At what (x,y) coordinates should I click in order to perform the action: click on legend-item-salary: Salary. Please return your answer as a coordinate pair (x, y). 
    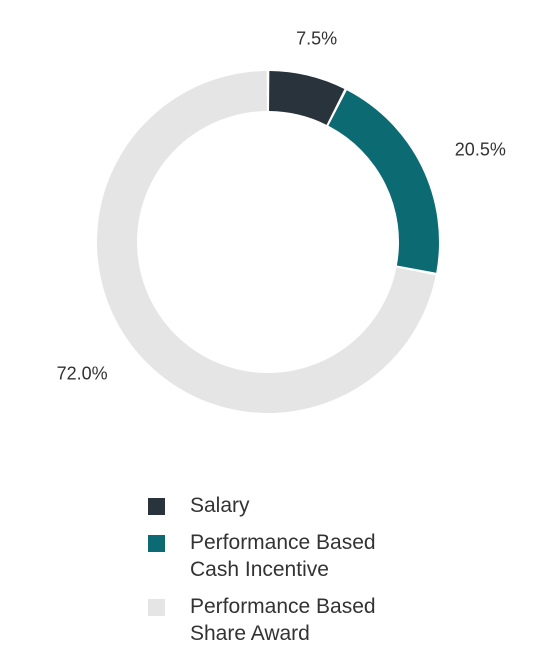
    Looking at the image, I should click on (328, 505).